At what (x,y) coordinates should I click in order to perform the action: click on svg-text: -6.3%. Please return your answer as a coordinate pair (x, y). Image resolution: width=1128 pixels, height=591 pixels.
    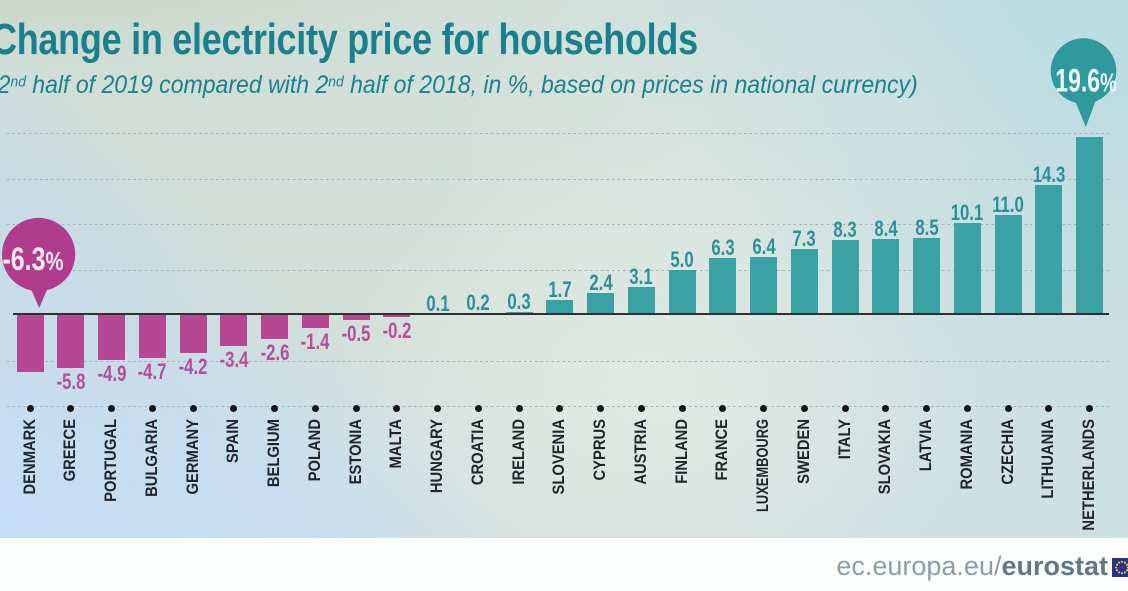
    Looking at the image, I should click on (32, 260).